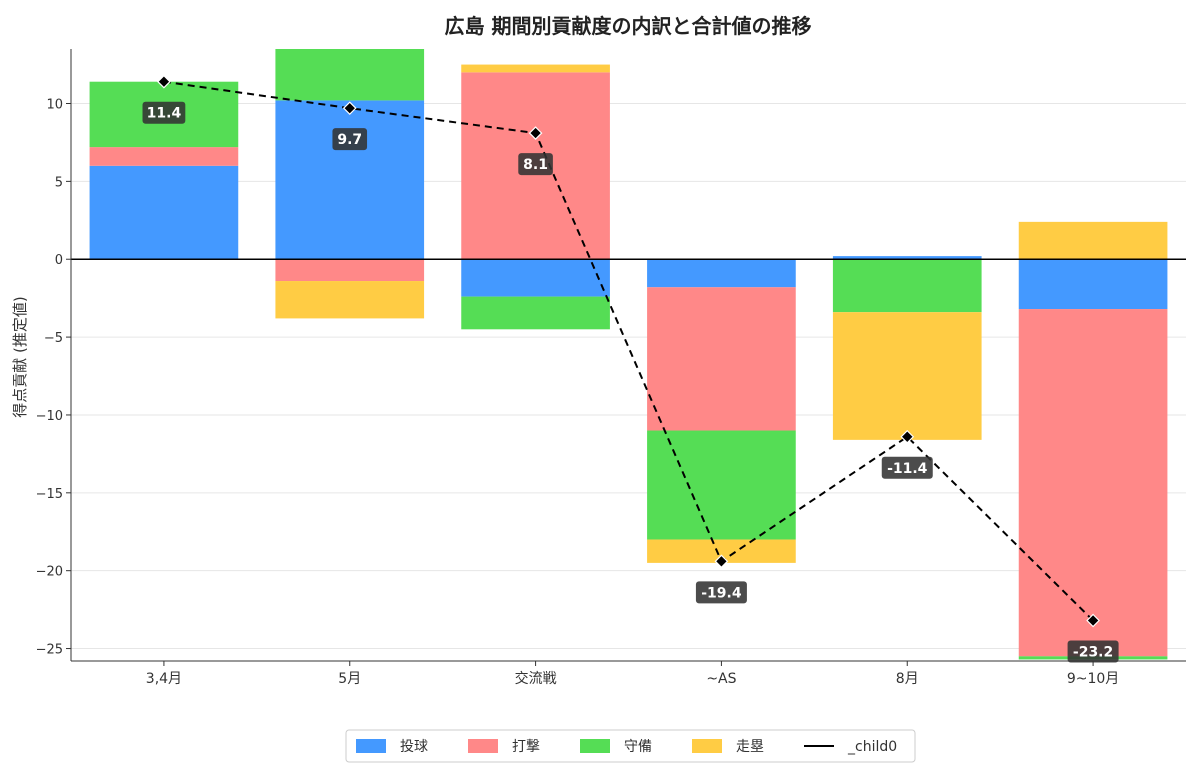 The height and width of the screenshot is (775, 1199). I want to click on total-label-1: 11.4, so click(164, 114).